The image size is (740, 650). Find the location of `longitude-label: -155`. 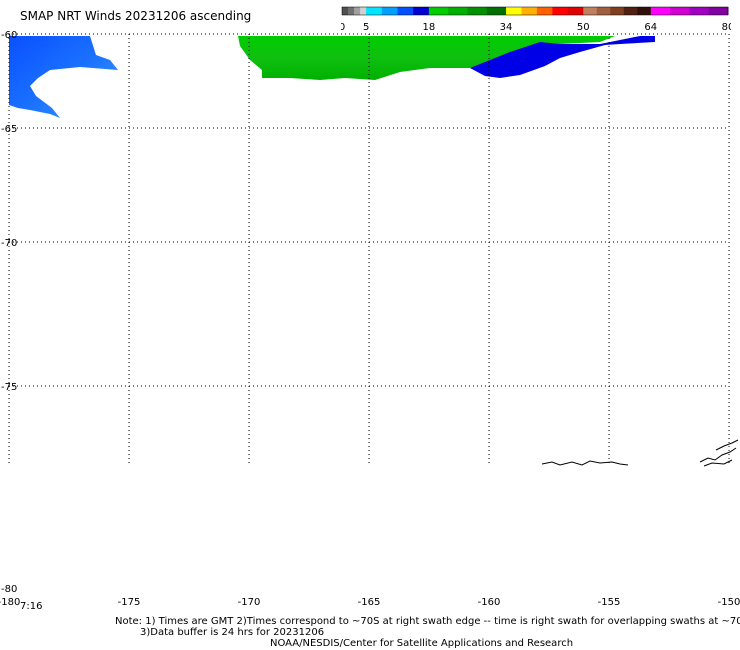

longitude-label: -155 is located at coordinates (609, 602).